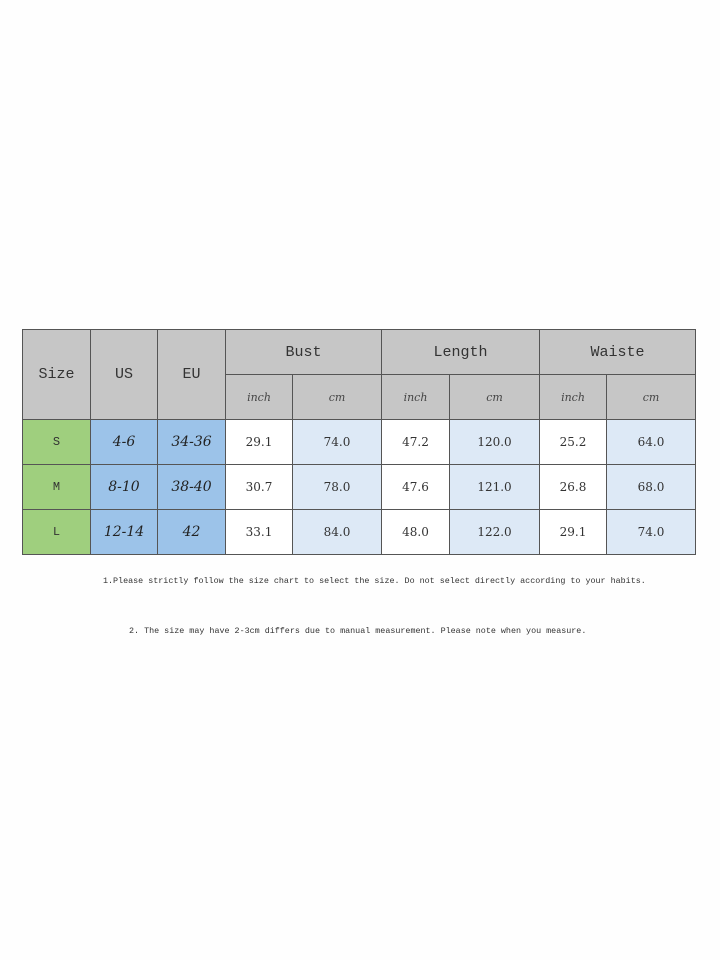 The height and width of the screenshot is (960, 720). I want to click on us-cell: 4-6, so click(124, 442).